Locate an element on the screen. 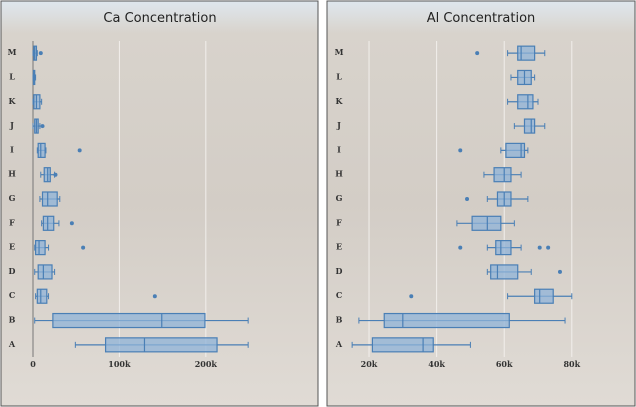 The image size is (636, 407). x-tick-label: 200k is located at coordinates (206, 364).